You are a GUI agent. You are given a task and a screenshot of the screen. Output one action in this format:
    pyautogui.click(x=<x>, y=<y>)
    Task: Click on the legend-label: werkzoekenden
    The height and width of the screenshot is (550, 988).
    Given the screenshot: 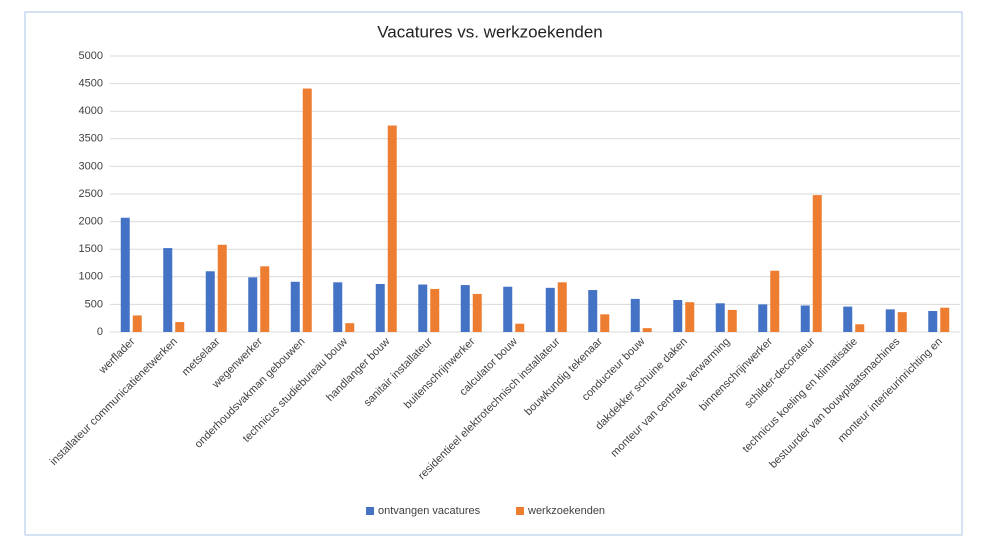 What is the action you would take?
    pyautogui.click(x=566, y=511)
    